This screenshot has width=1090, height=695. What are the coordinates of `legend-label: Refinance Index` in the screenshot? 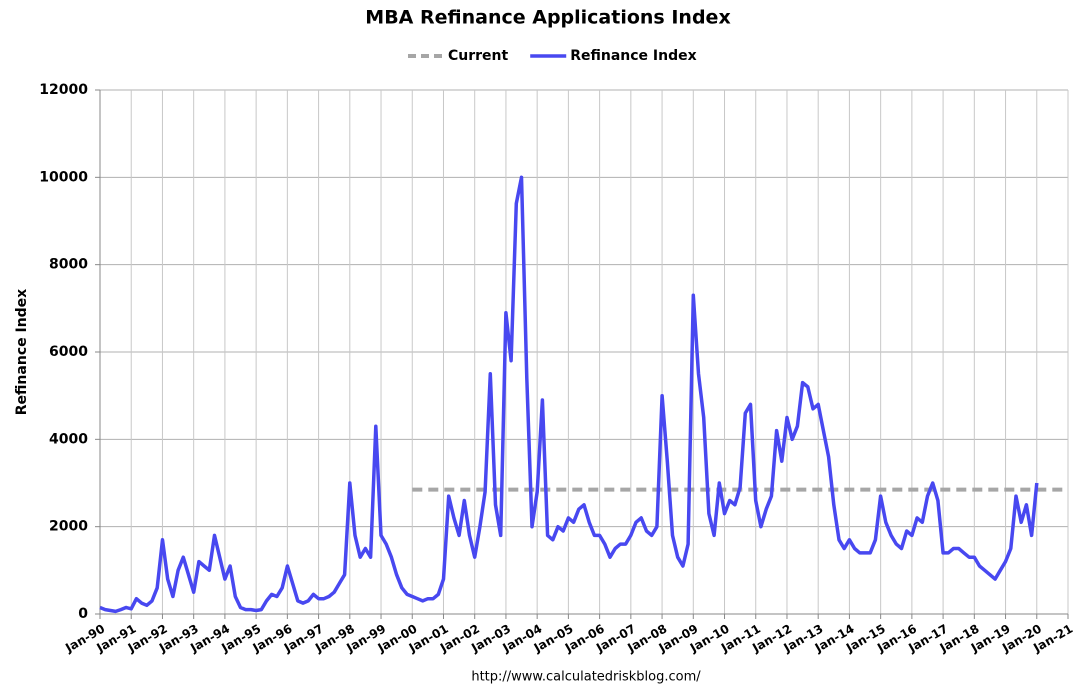 It's located at (633, 56).